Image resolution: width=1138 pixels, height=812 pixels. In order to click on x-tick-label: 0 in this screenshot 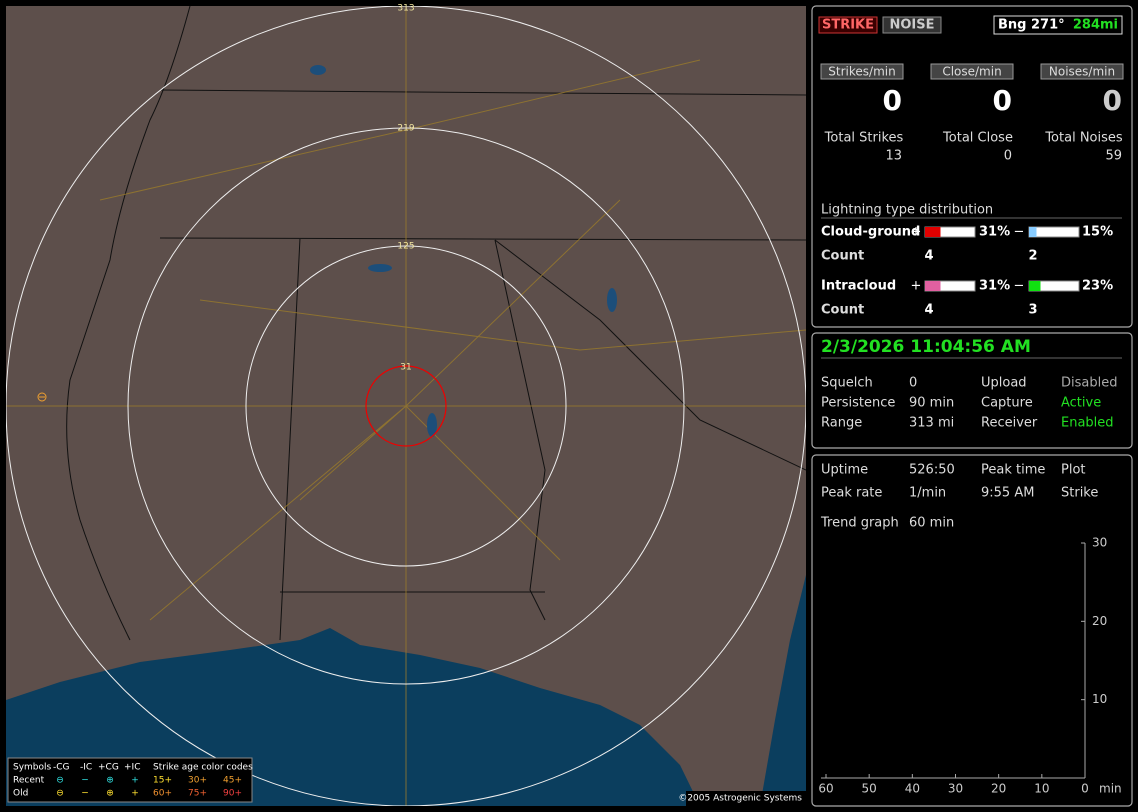, I will do `click(1085, 789)`.